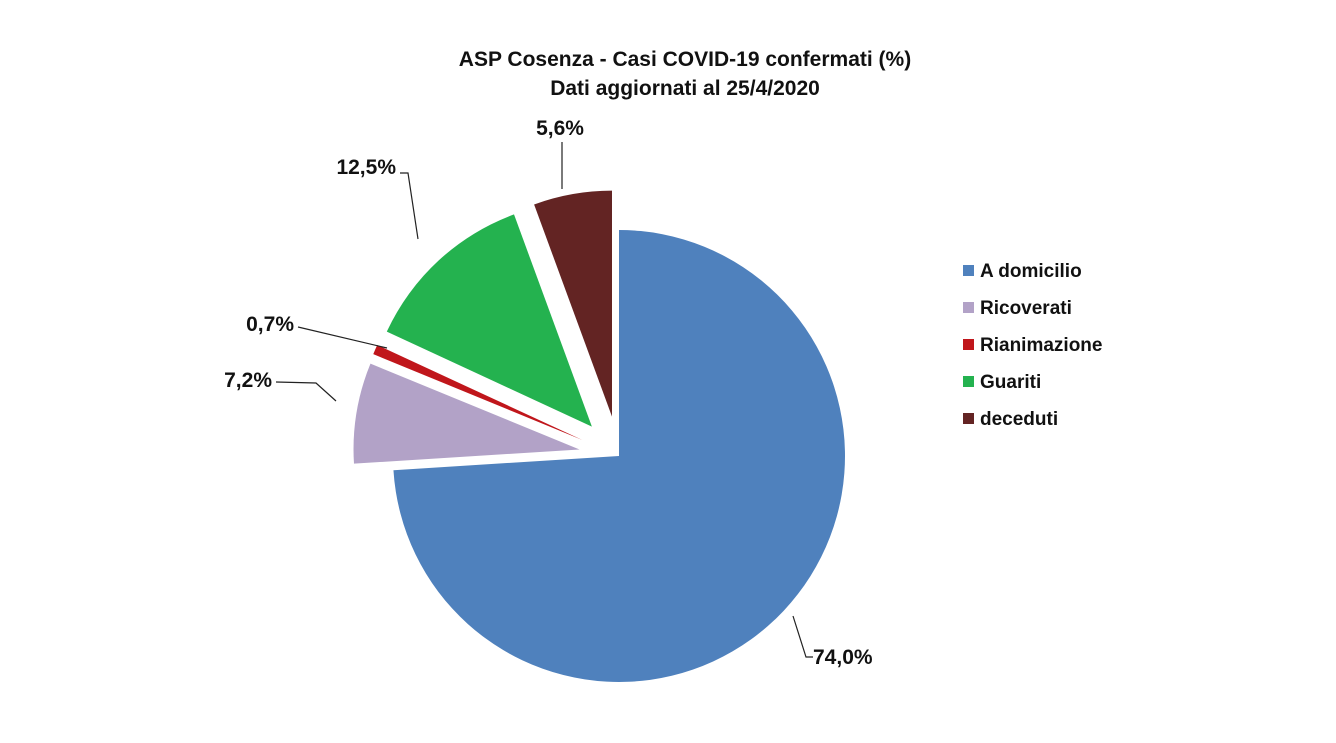 The width and height of the screenshot is (1336, 743). What do you see at coordinates (1010, 382) in the screenshot?
I see `legend-label: Guariti` at bounding box center [1010, 382].